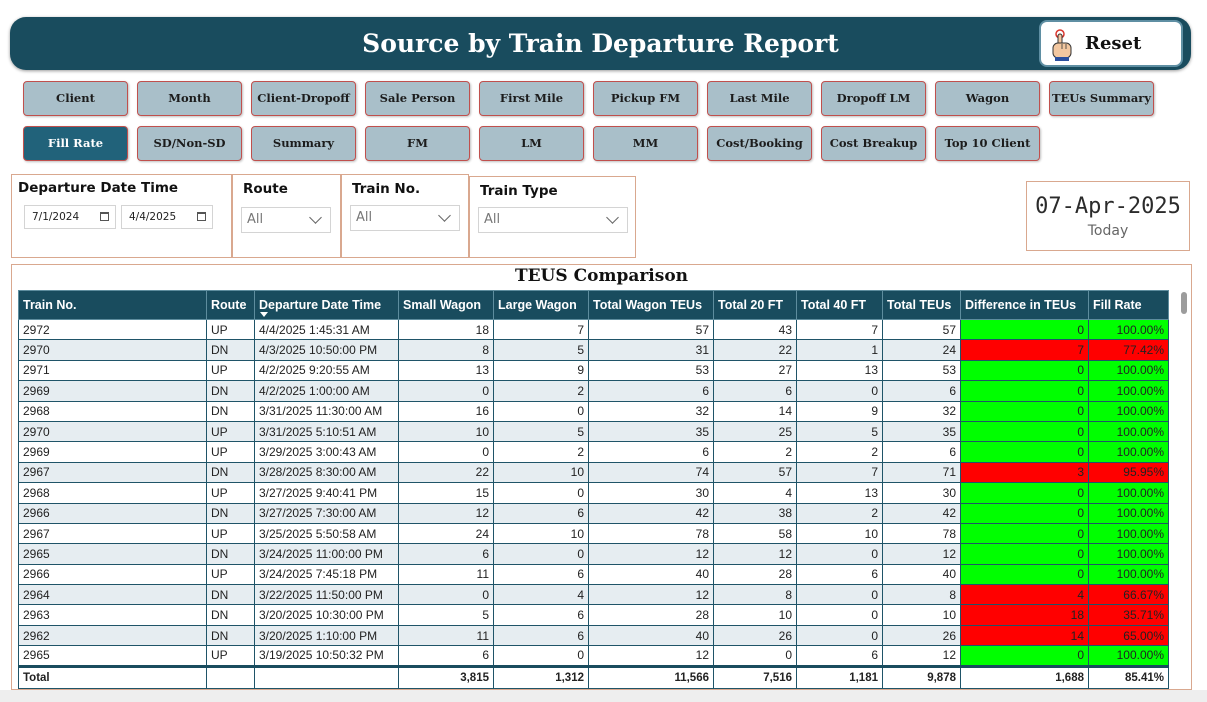 This screenshot has height=702, width=1207. What do you see at coordinates (405, 218) in the screenshot?
I see `train-no-dropdown: All` at bounding box center [405, 218].